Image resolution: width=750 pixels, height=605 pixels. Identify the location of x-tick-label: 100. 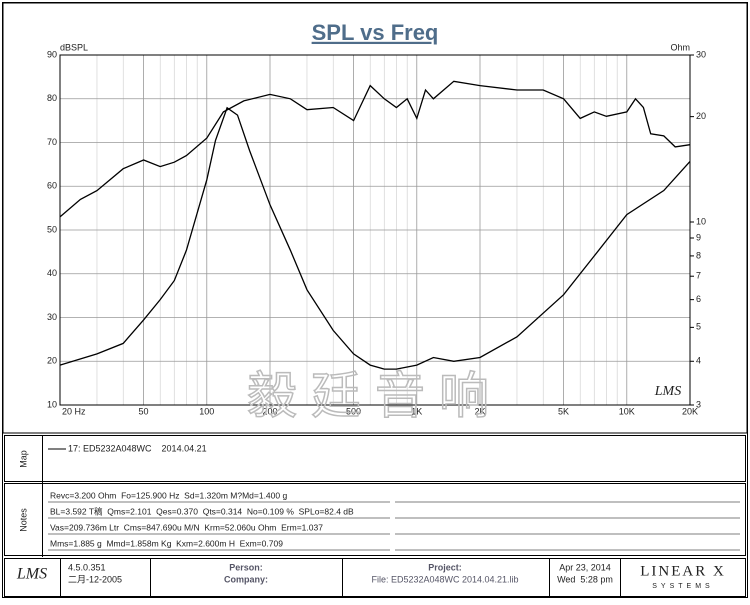
(206, 411).